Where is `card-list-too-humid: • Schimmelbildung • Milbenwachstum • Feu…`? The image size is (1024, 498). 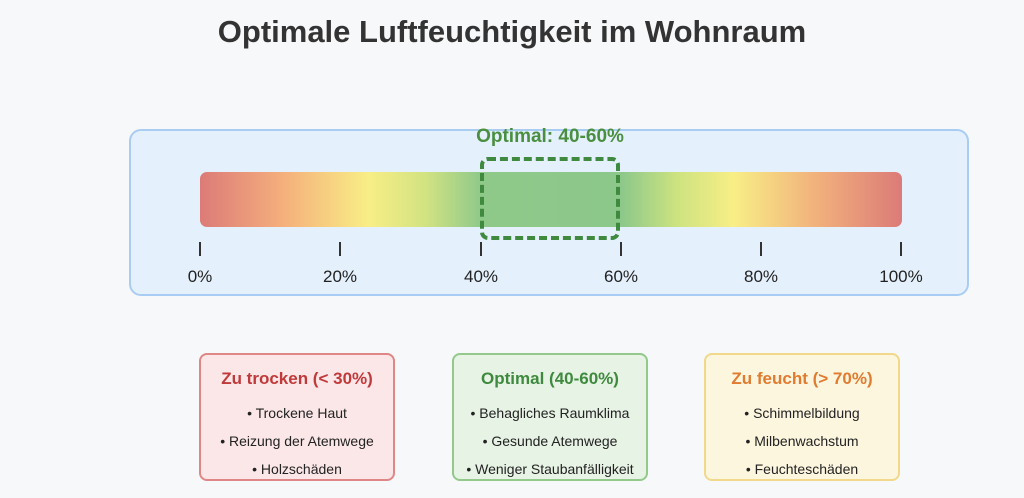
card-list-too-humid: • Schimmelbildung • Milbenwachstum • Feu… is located at coordinates (802, 441).